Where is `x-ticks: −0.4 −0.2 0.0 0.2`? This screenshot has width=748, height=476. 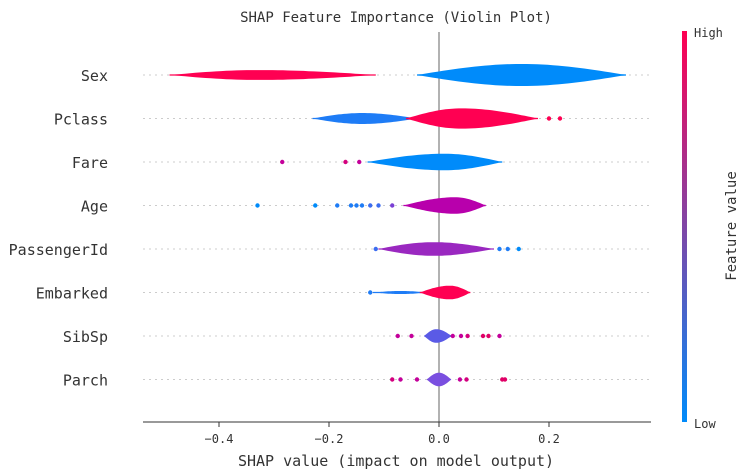 x-ticks: −0.4 −0.2 0.0 0.2 is located at coordinates (382, 434).